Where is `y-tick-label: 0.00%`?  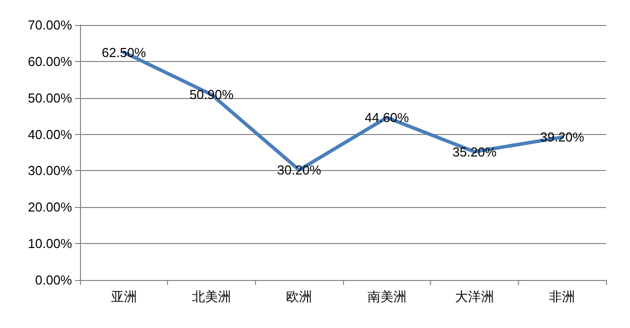 y-tick-label: 0.00% is located at coordinates (53, 280).